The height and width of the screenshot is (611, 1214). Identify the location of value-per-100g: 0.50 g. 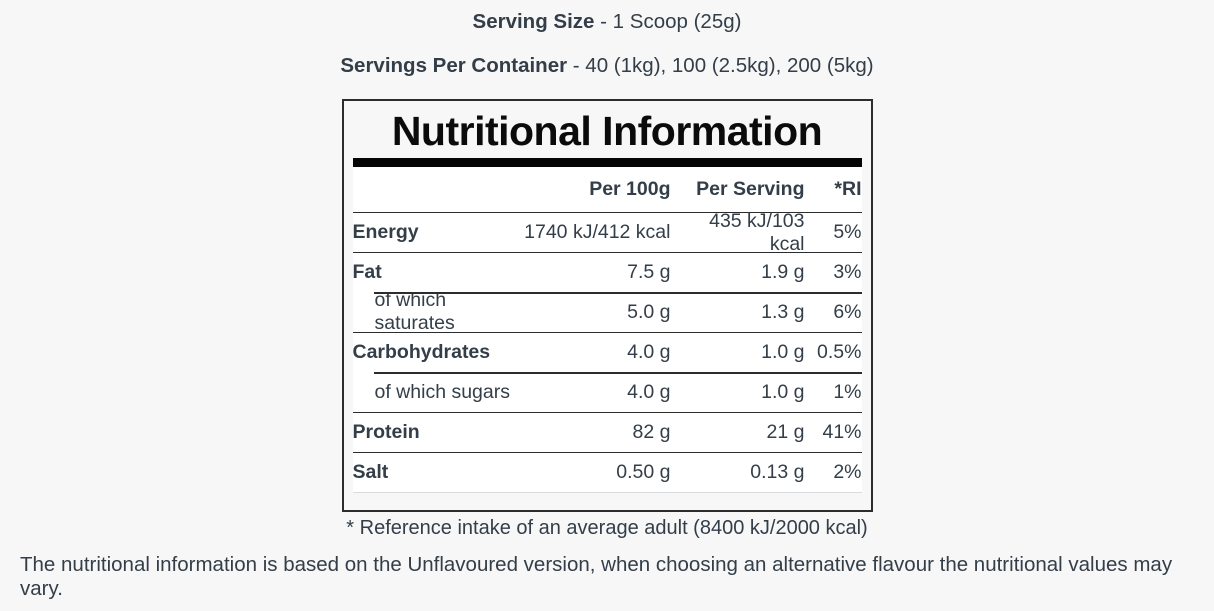
(643, 472).